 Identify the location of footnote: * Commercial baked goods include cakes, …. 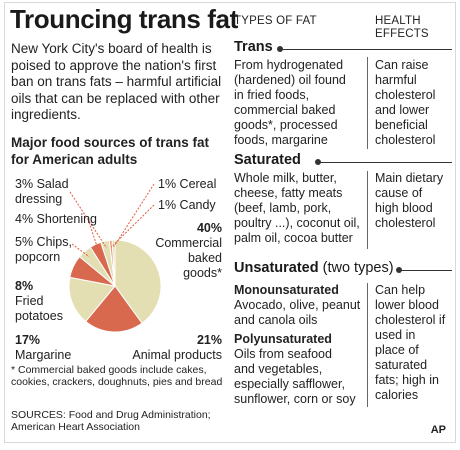
(117, 376).